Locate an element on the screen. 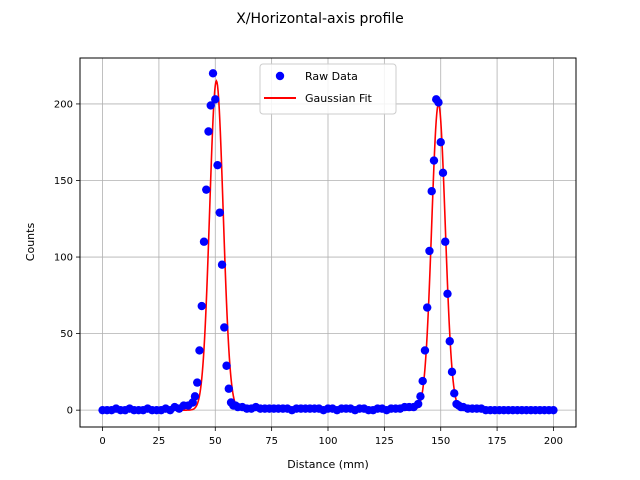  x-axis-label: Distance (mm) is located at coordinates (328, 464).